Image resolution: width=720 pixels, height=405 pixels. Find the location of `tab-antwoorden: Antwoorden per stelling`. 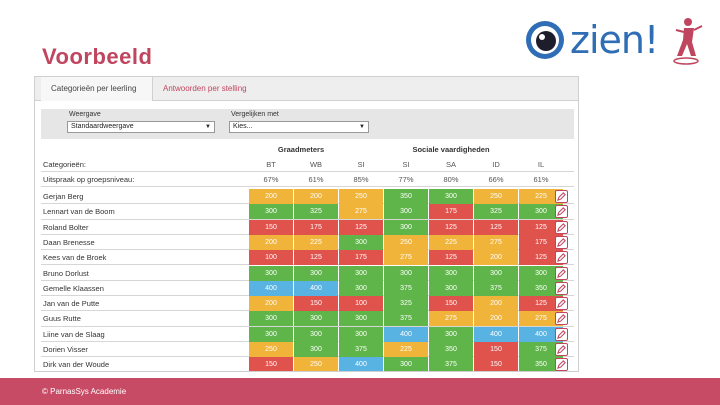

tab-antwoorden: Antwoorden per stelling is located at coordinates (205, 88).